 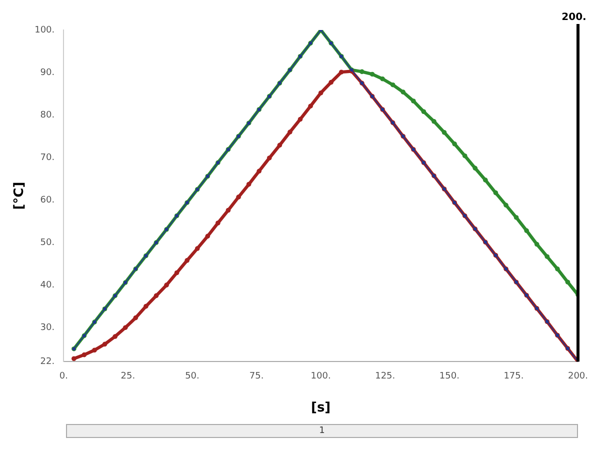 What do you see at coordinates (128, 376) in the screenshot?
I see `x-tick-label: 25.` at bounding box center [128, 376].